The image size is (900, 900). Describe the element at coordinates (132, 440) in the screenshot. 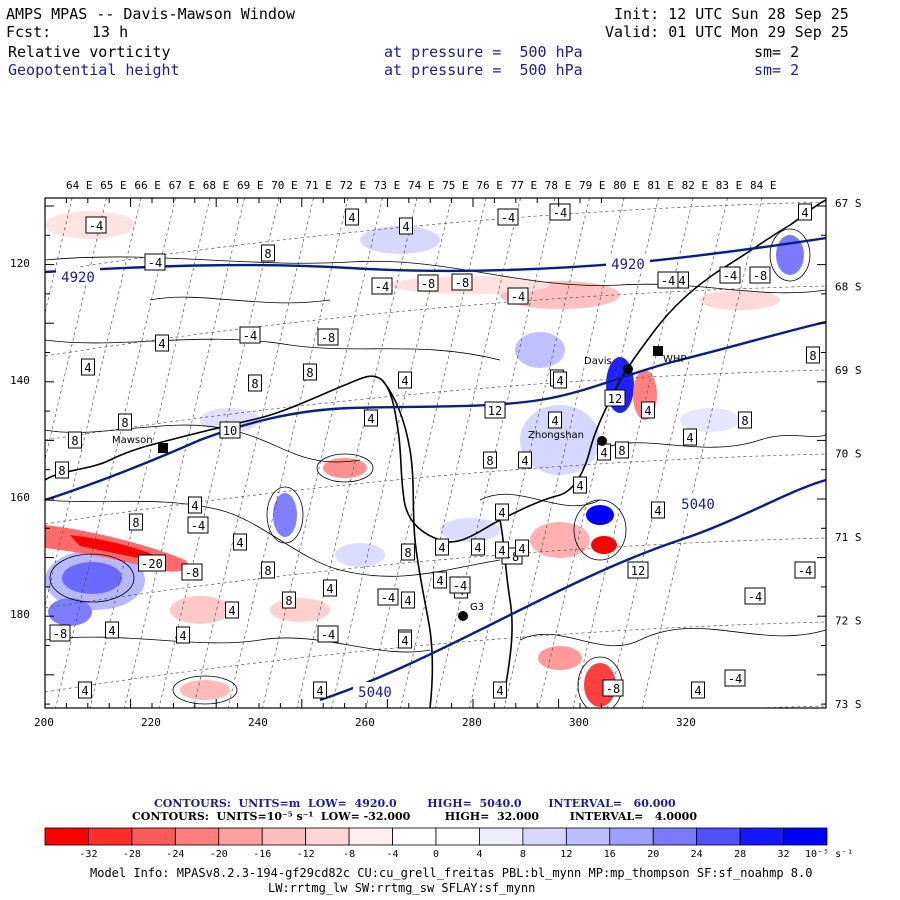

I see `station-label: Mawson` at that location.